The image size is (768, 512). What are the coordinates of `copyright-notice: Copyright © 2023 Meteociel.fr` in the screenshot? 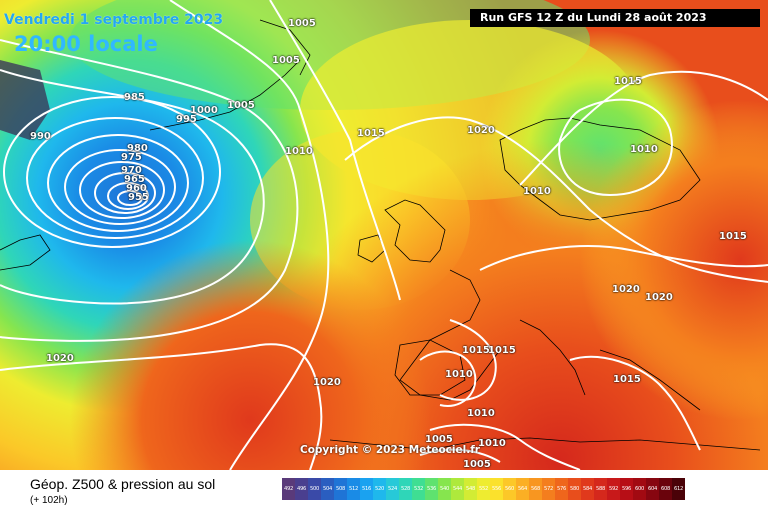 It's located at (390, 450).